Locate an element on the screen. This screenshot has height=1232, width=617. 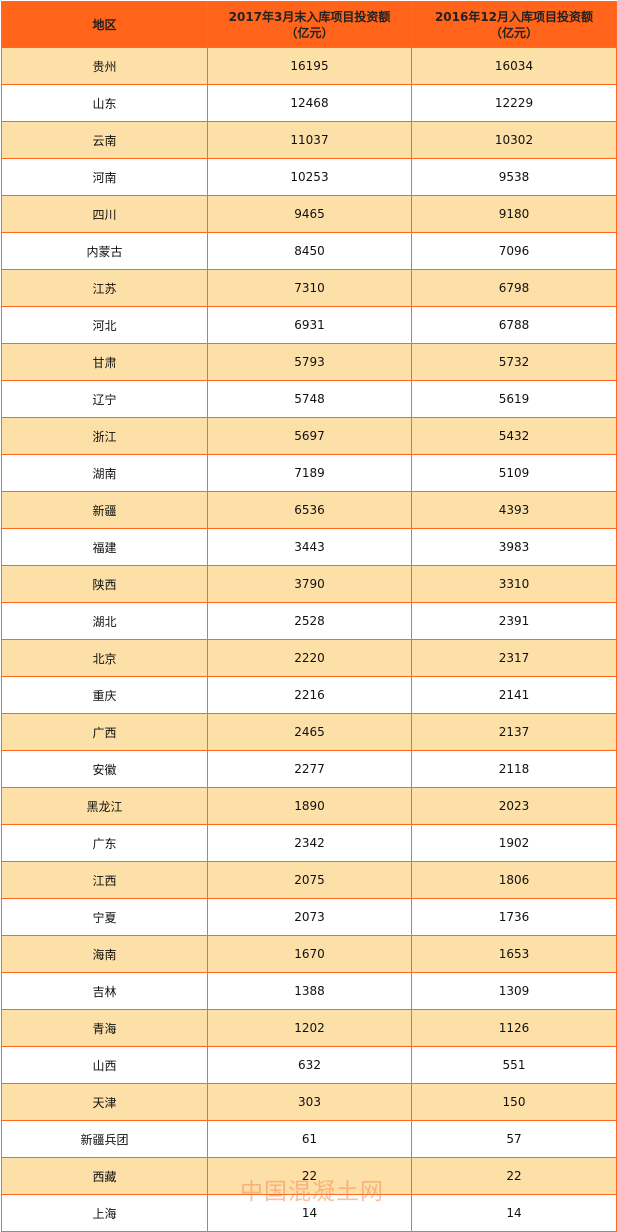
cell-region: 四川 is located at coordinates (104, 214).